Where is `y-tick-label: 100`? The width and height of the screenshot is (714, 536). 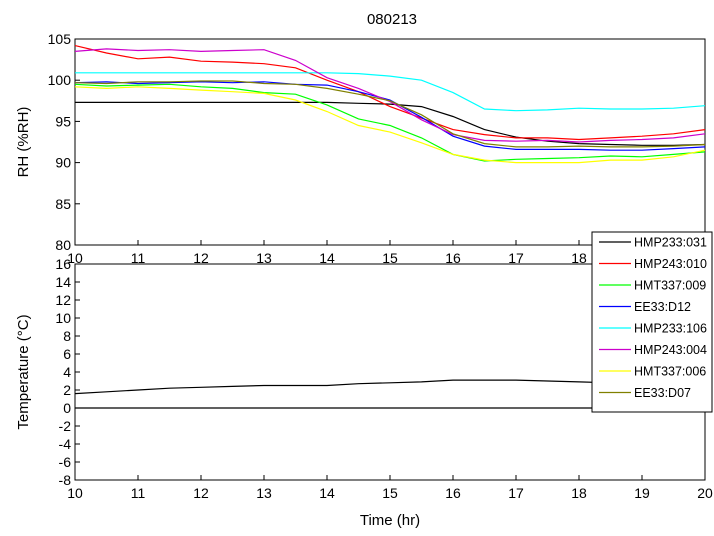 y-tick-label: 100 is located at coordinates (60, 80).